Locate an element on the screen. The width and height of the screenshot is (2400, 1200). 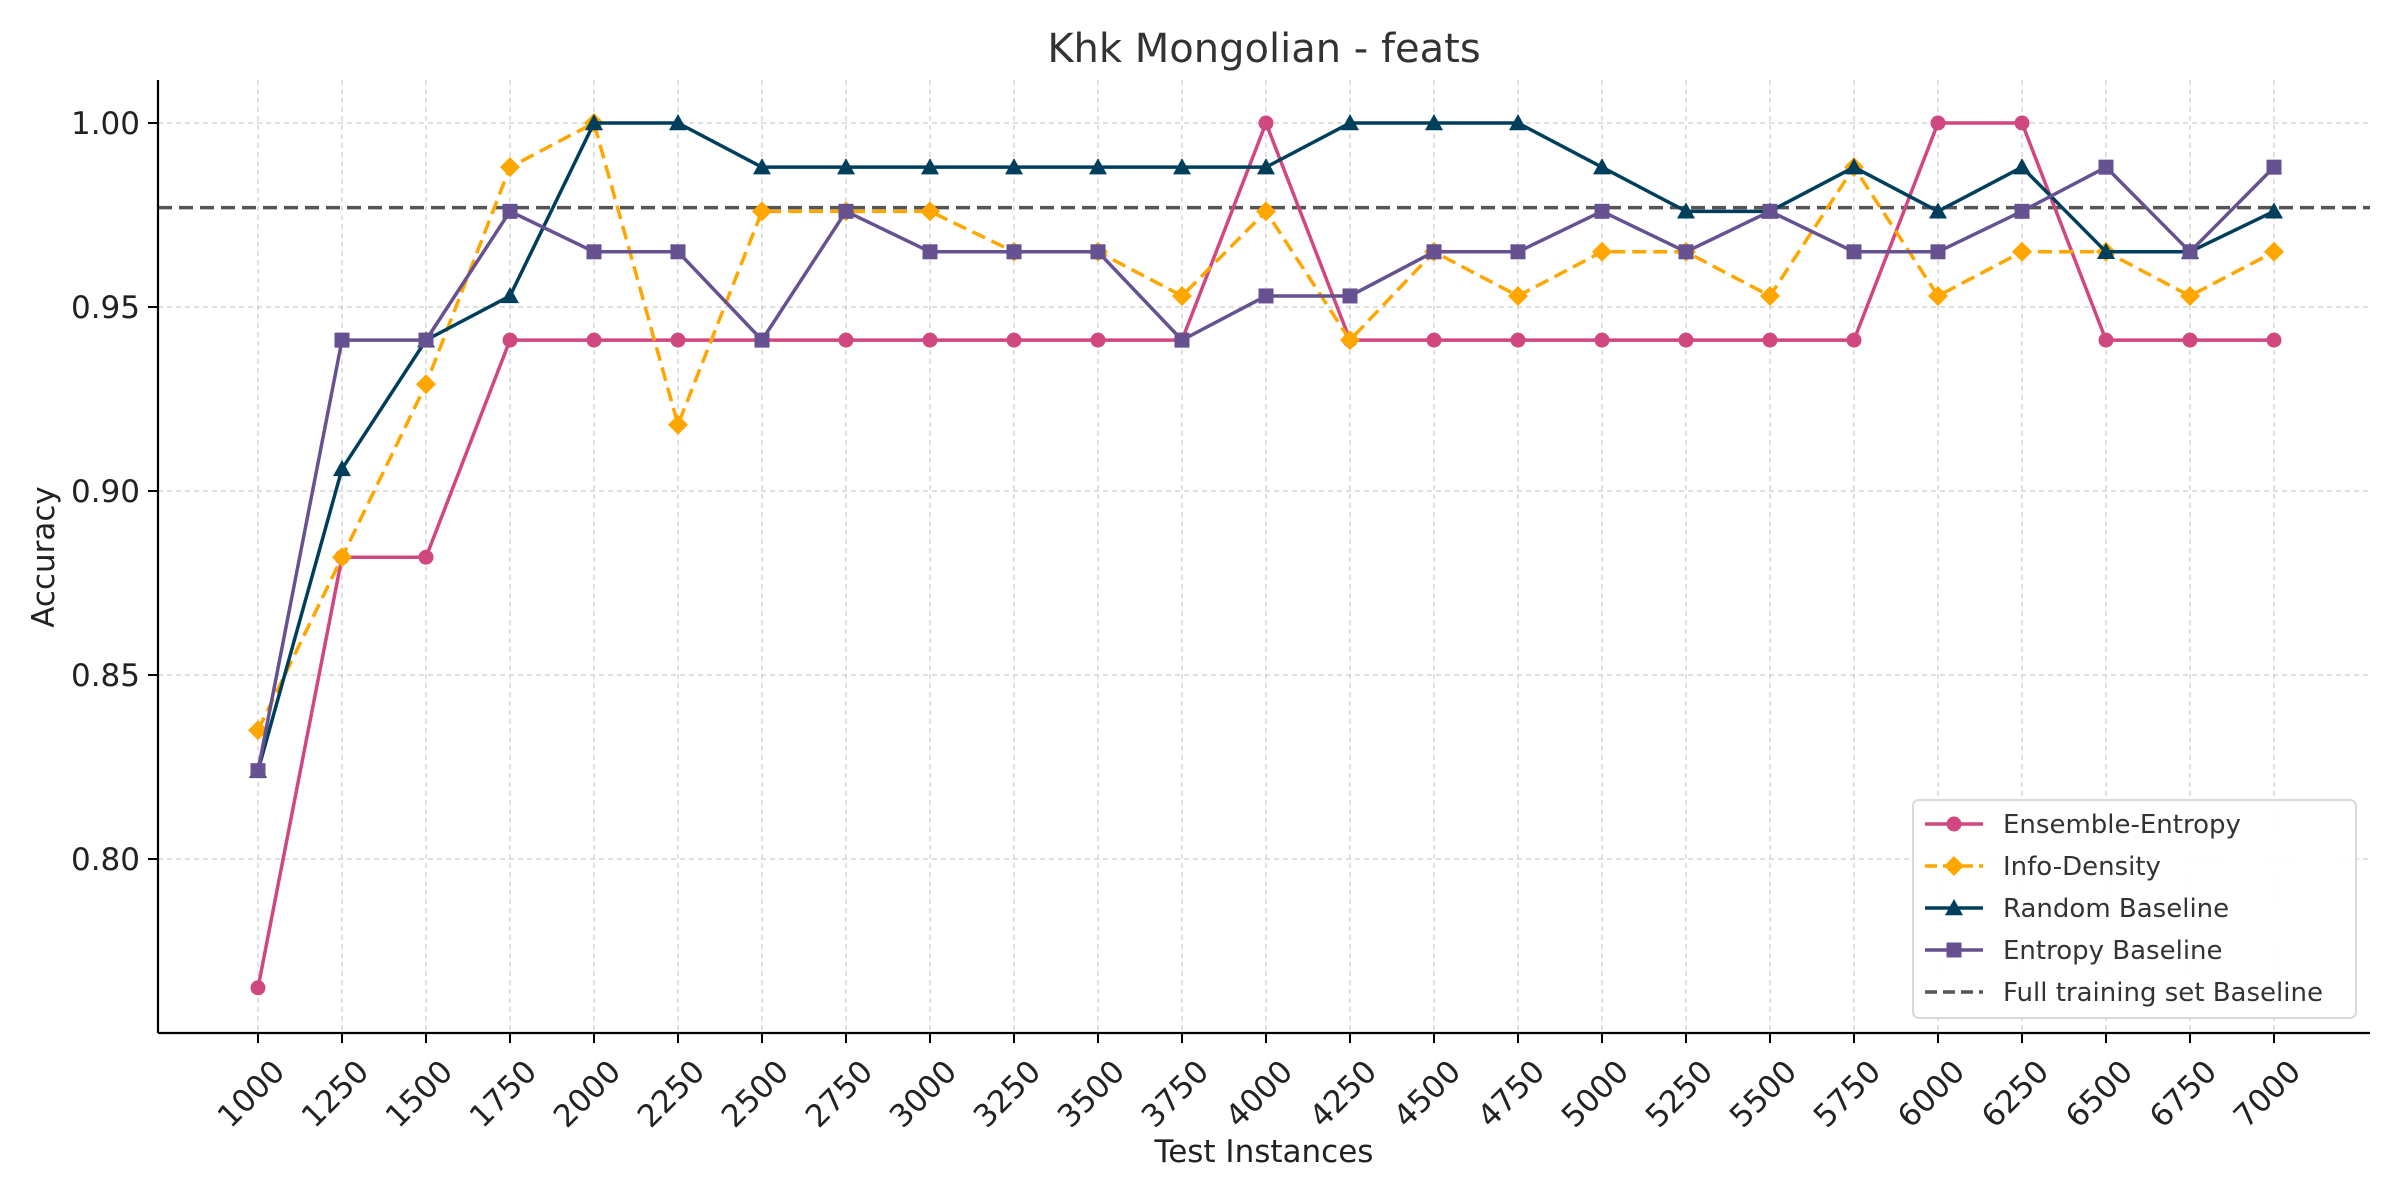
x-tick-label: 5000 is located at coordinates (1595, 1094).